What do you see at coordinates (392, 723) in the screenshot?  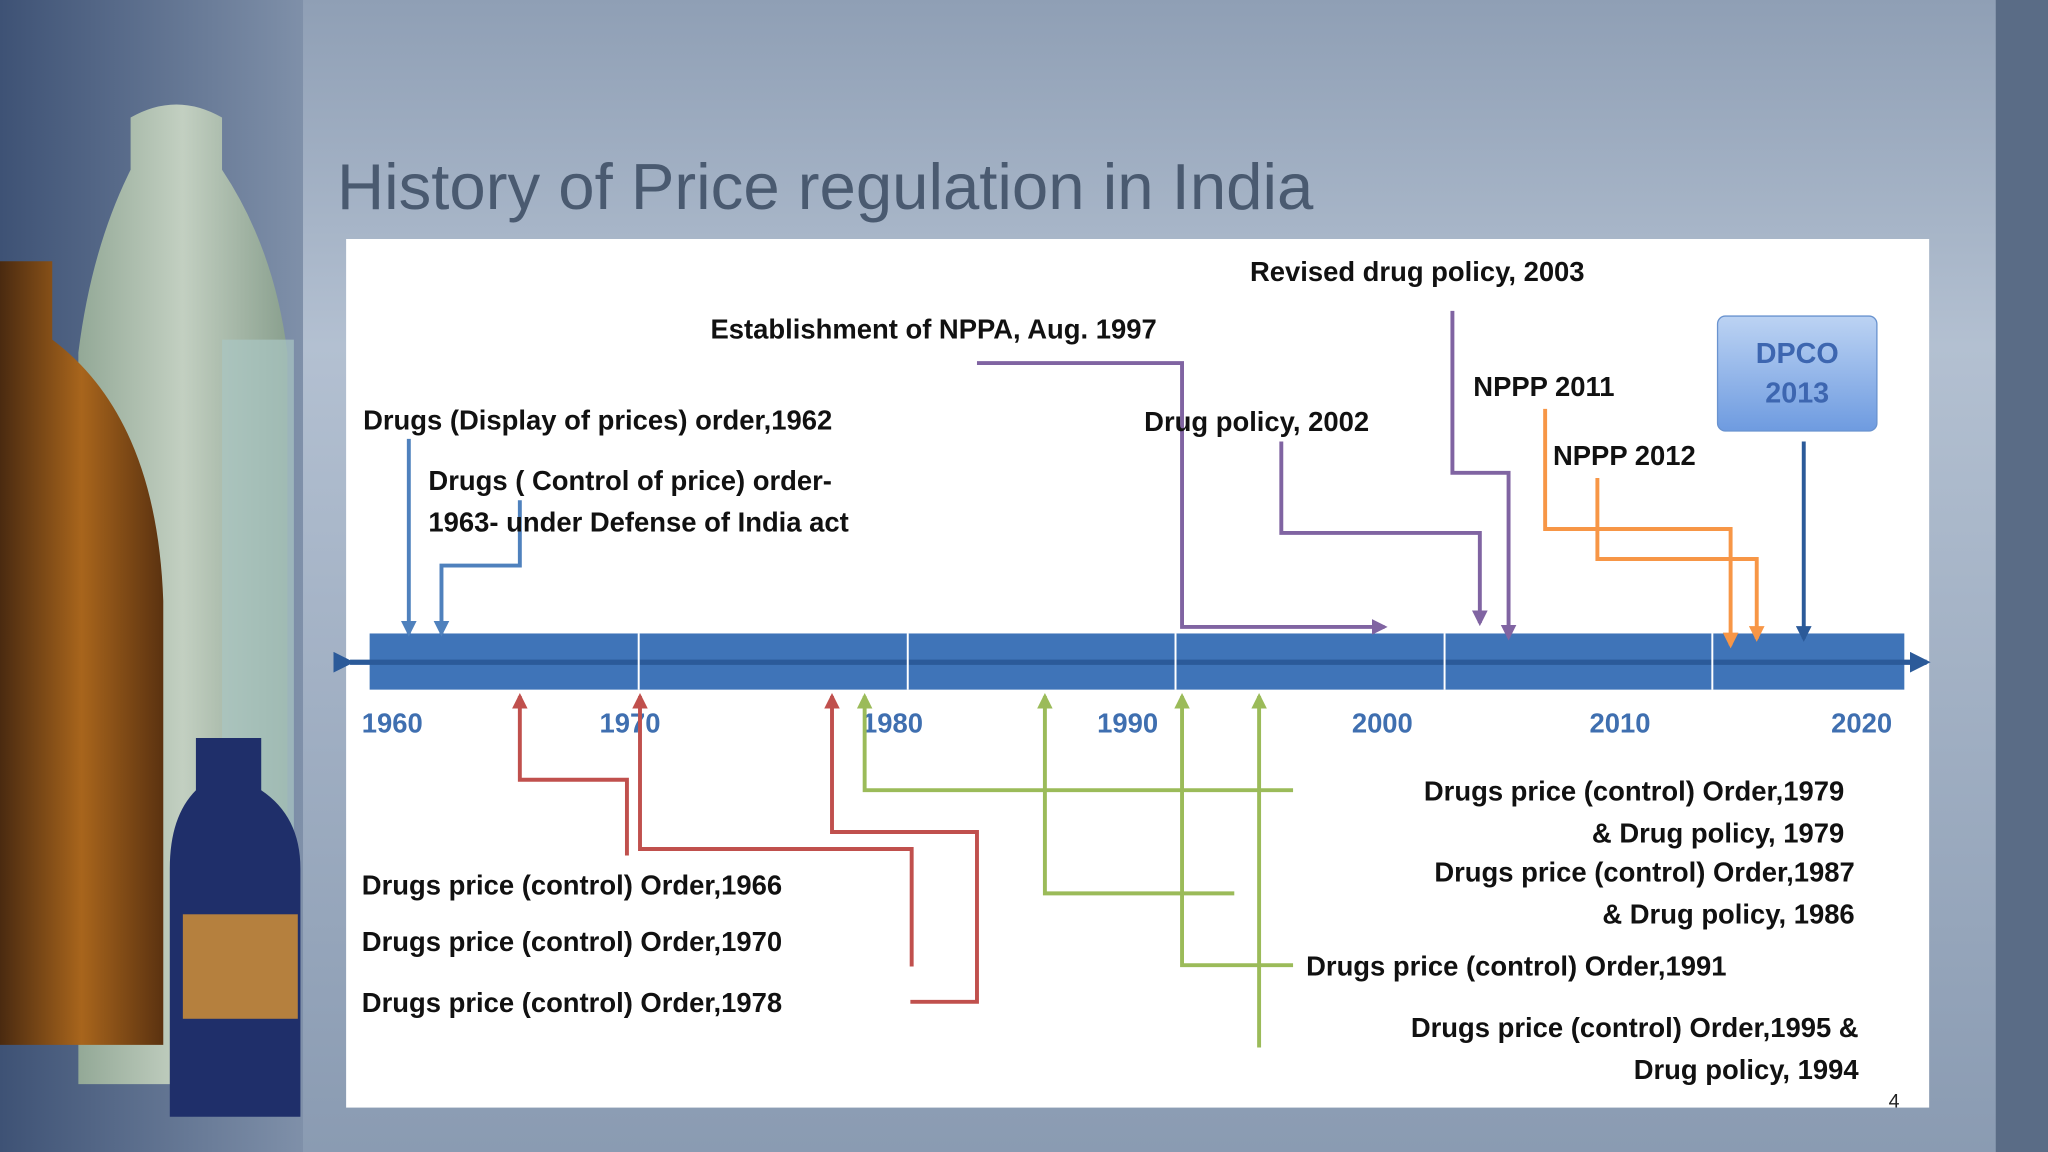 I see `year-label: 1960` at bounding box center [392, 723].